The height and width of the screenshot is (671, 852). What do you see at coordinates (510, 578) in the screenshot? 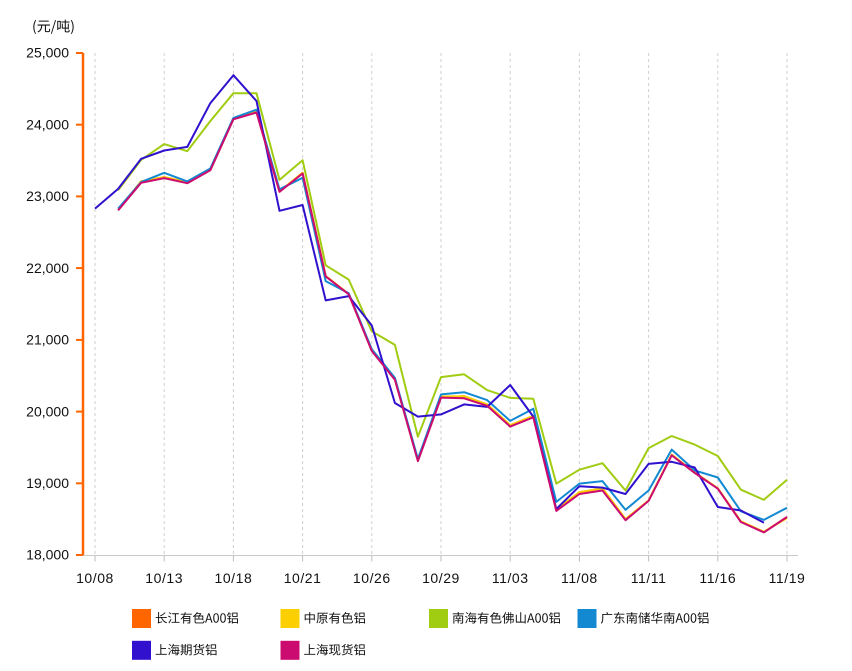
I see `svg-text: 11/03` at bounding box center [510, 578].